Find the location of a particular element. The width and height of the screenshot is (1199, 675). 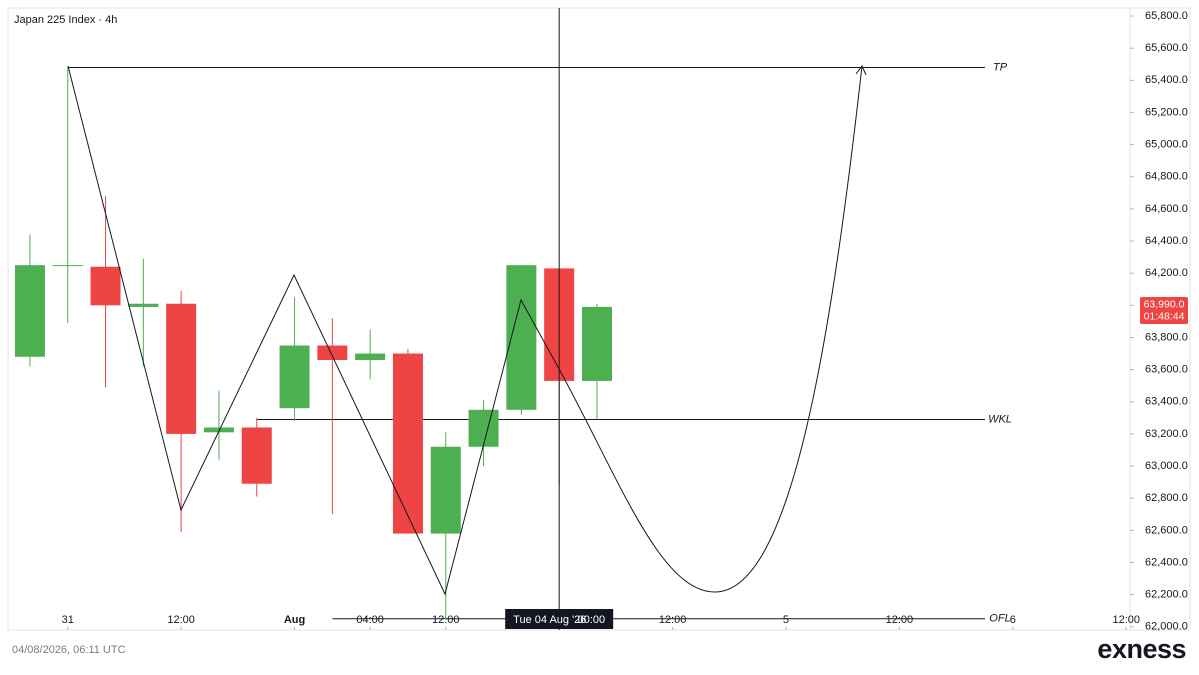

y-tick-label: 63,400.0 is located at coordinates (1166, 402).